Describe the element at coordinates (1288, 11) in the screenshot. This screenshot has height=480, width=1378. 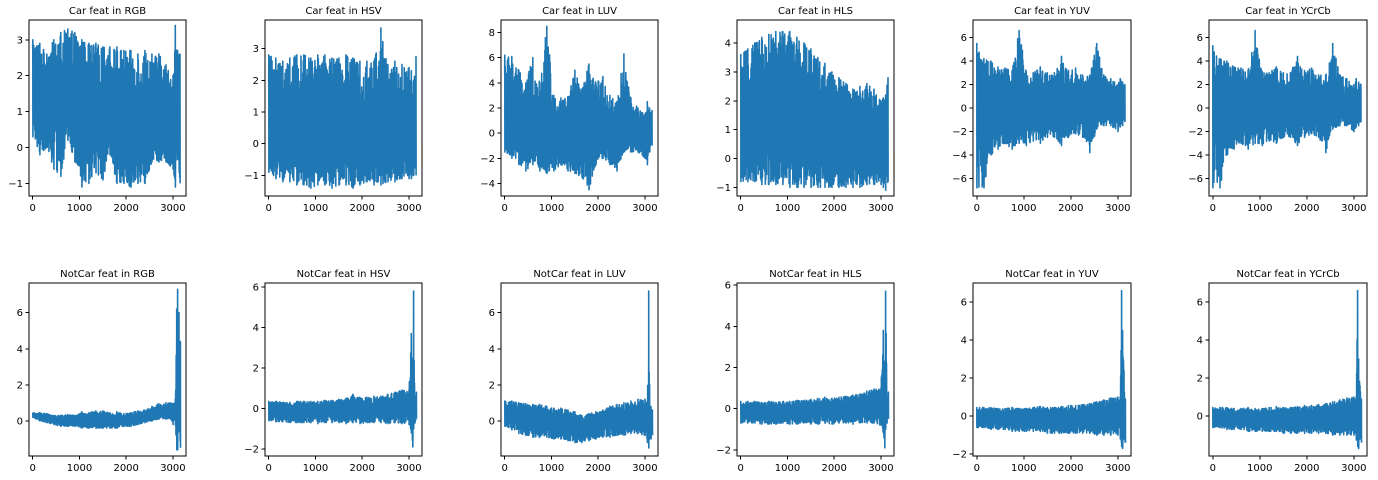
I see `subplot-title: Car feat in YCrCb` at that location.